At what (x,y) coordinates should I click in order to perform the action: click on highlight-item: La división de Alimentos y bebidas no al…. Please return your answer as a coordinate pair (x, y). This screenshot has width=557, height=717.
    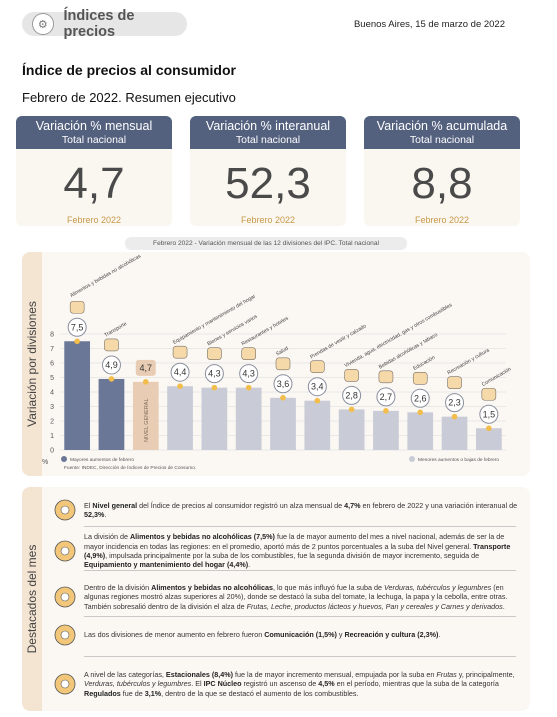
    Looking at the image, I should click on (288, 551).